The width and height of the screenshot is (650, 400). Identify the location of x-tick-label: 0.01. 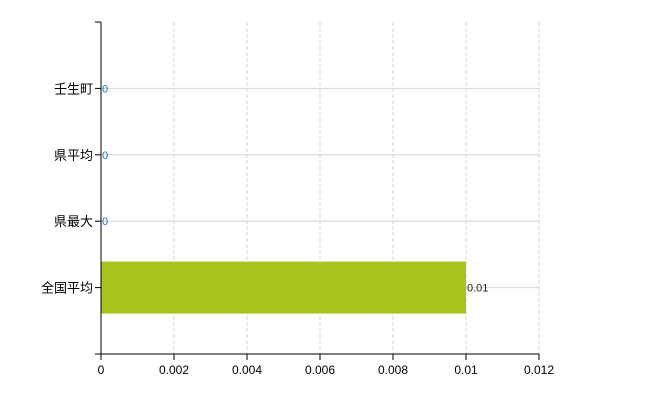
(466, 370).